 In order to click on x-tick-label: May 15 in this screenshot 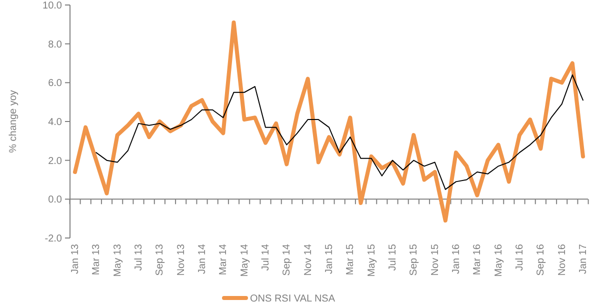, I will do `click(372, 260)`.